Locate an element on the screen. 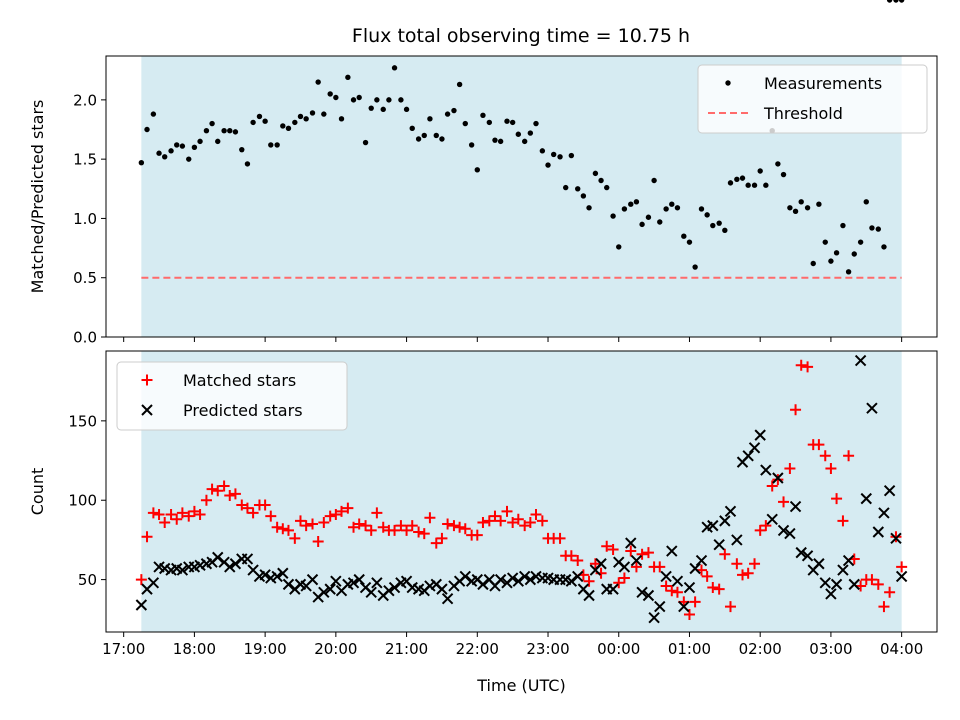  y-tick-label: 1.5 is located at coordinates (85, 160).